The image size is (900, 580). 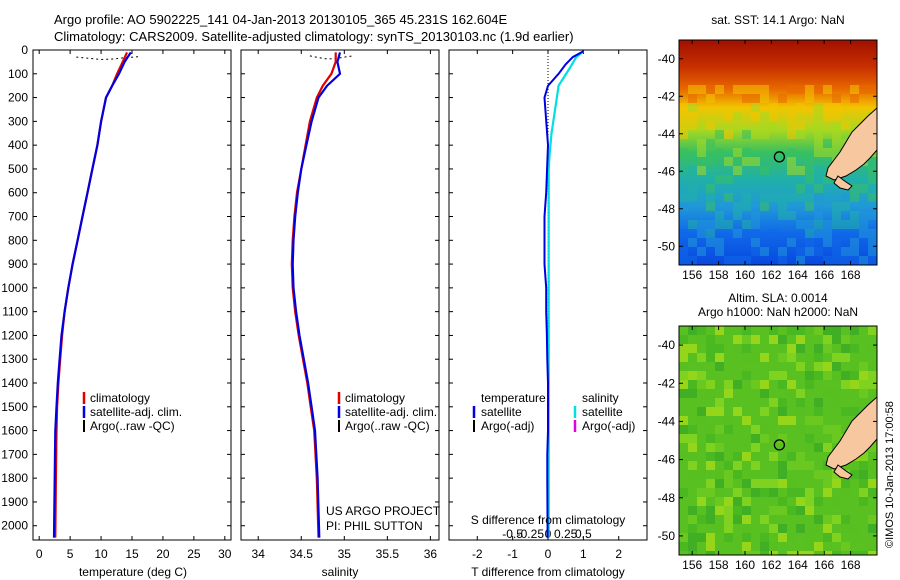 I want to click on map-x-tick-label: 166, so click(x=824, y=275).